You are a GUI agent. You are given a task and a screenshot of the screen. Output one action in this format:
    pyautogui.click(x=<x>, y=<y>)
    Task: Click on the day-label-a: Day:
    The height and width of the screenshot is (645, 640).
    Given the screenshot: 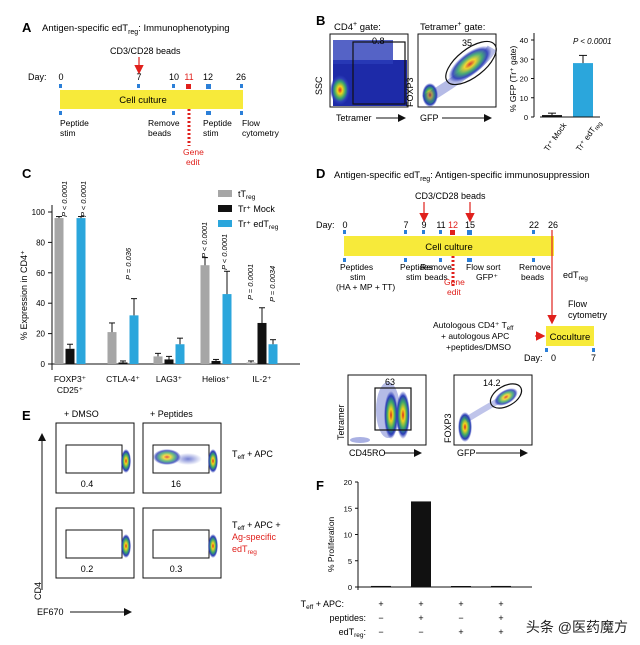 What is the action you would take?
    pyautogui.click(x=37, y=77)
    